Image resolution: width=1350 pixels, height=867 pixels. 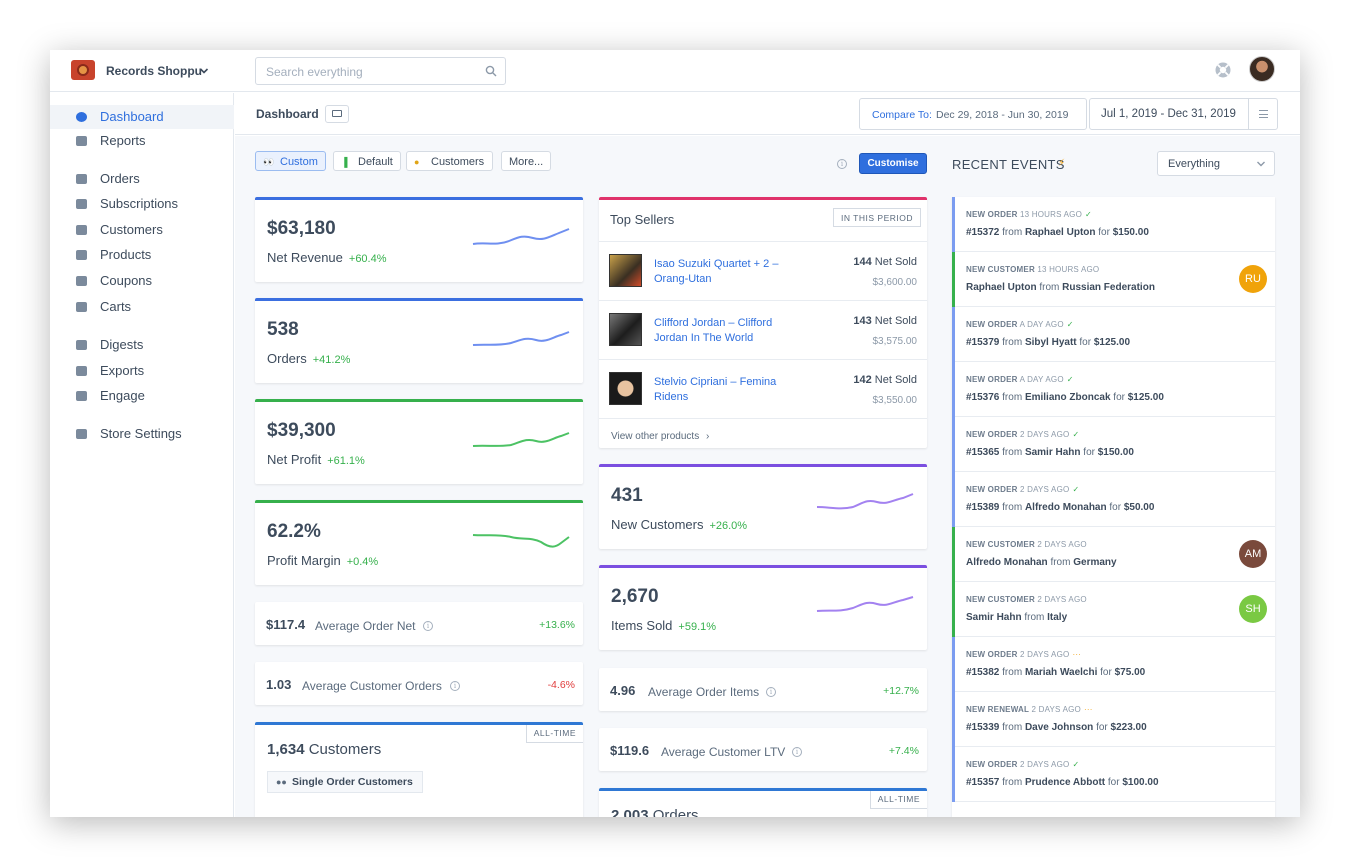 What do you see at coordinates (419, 239) in the screenshot?
I see `net-revenue-card: $63,180 Net Revenue +60.4%` at bounding box center [419, 239].